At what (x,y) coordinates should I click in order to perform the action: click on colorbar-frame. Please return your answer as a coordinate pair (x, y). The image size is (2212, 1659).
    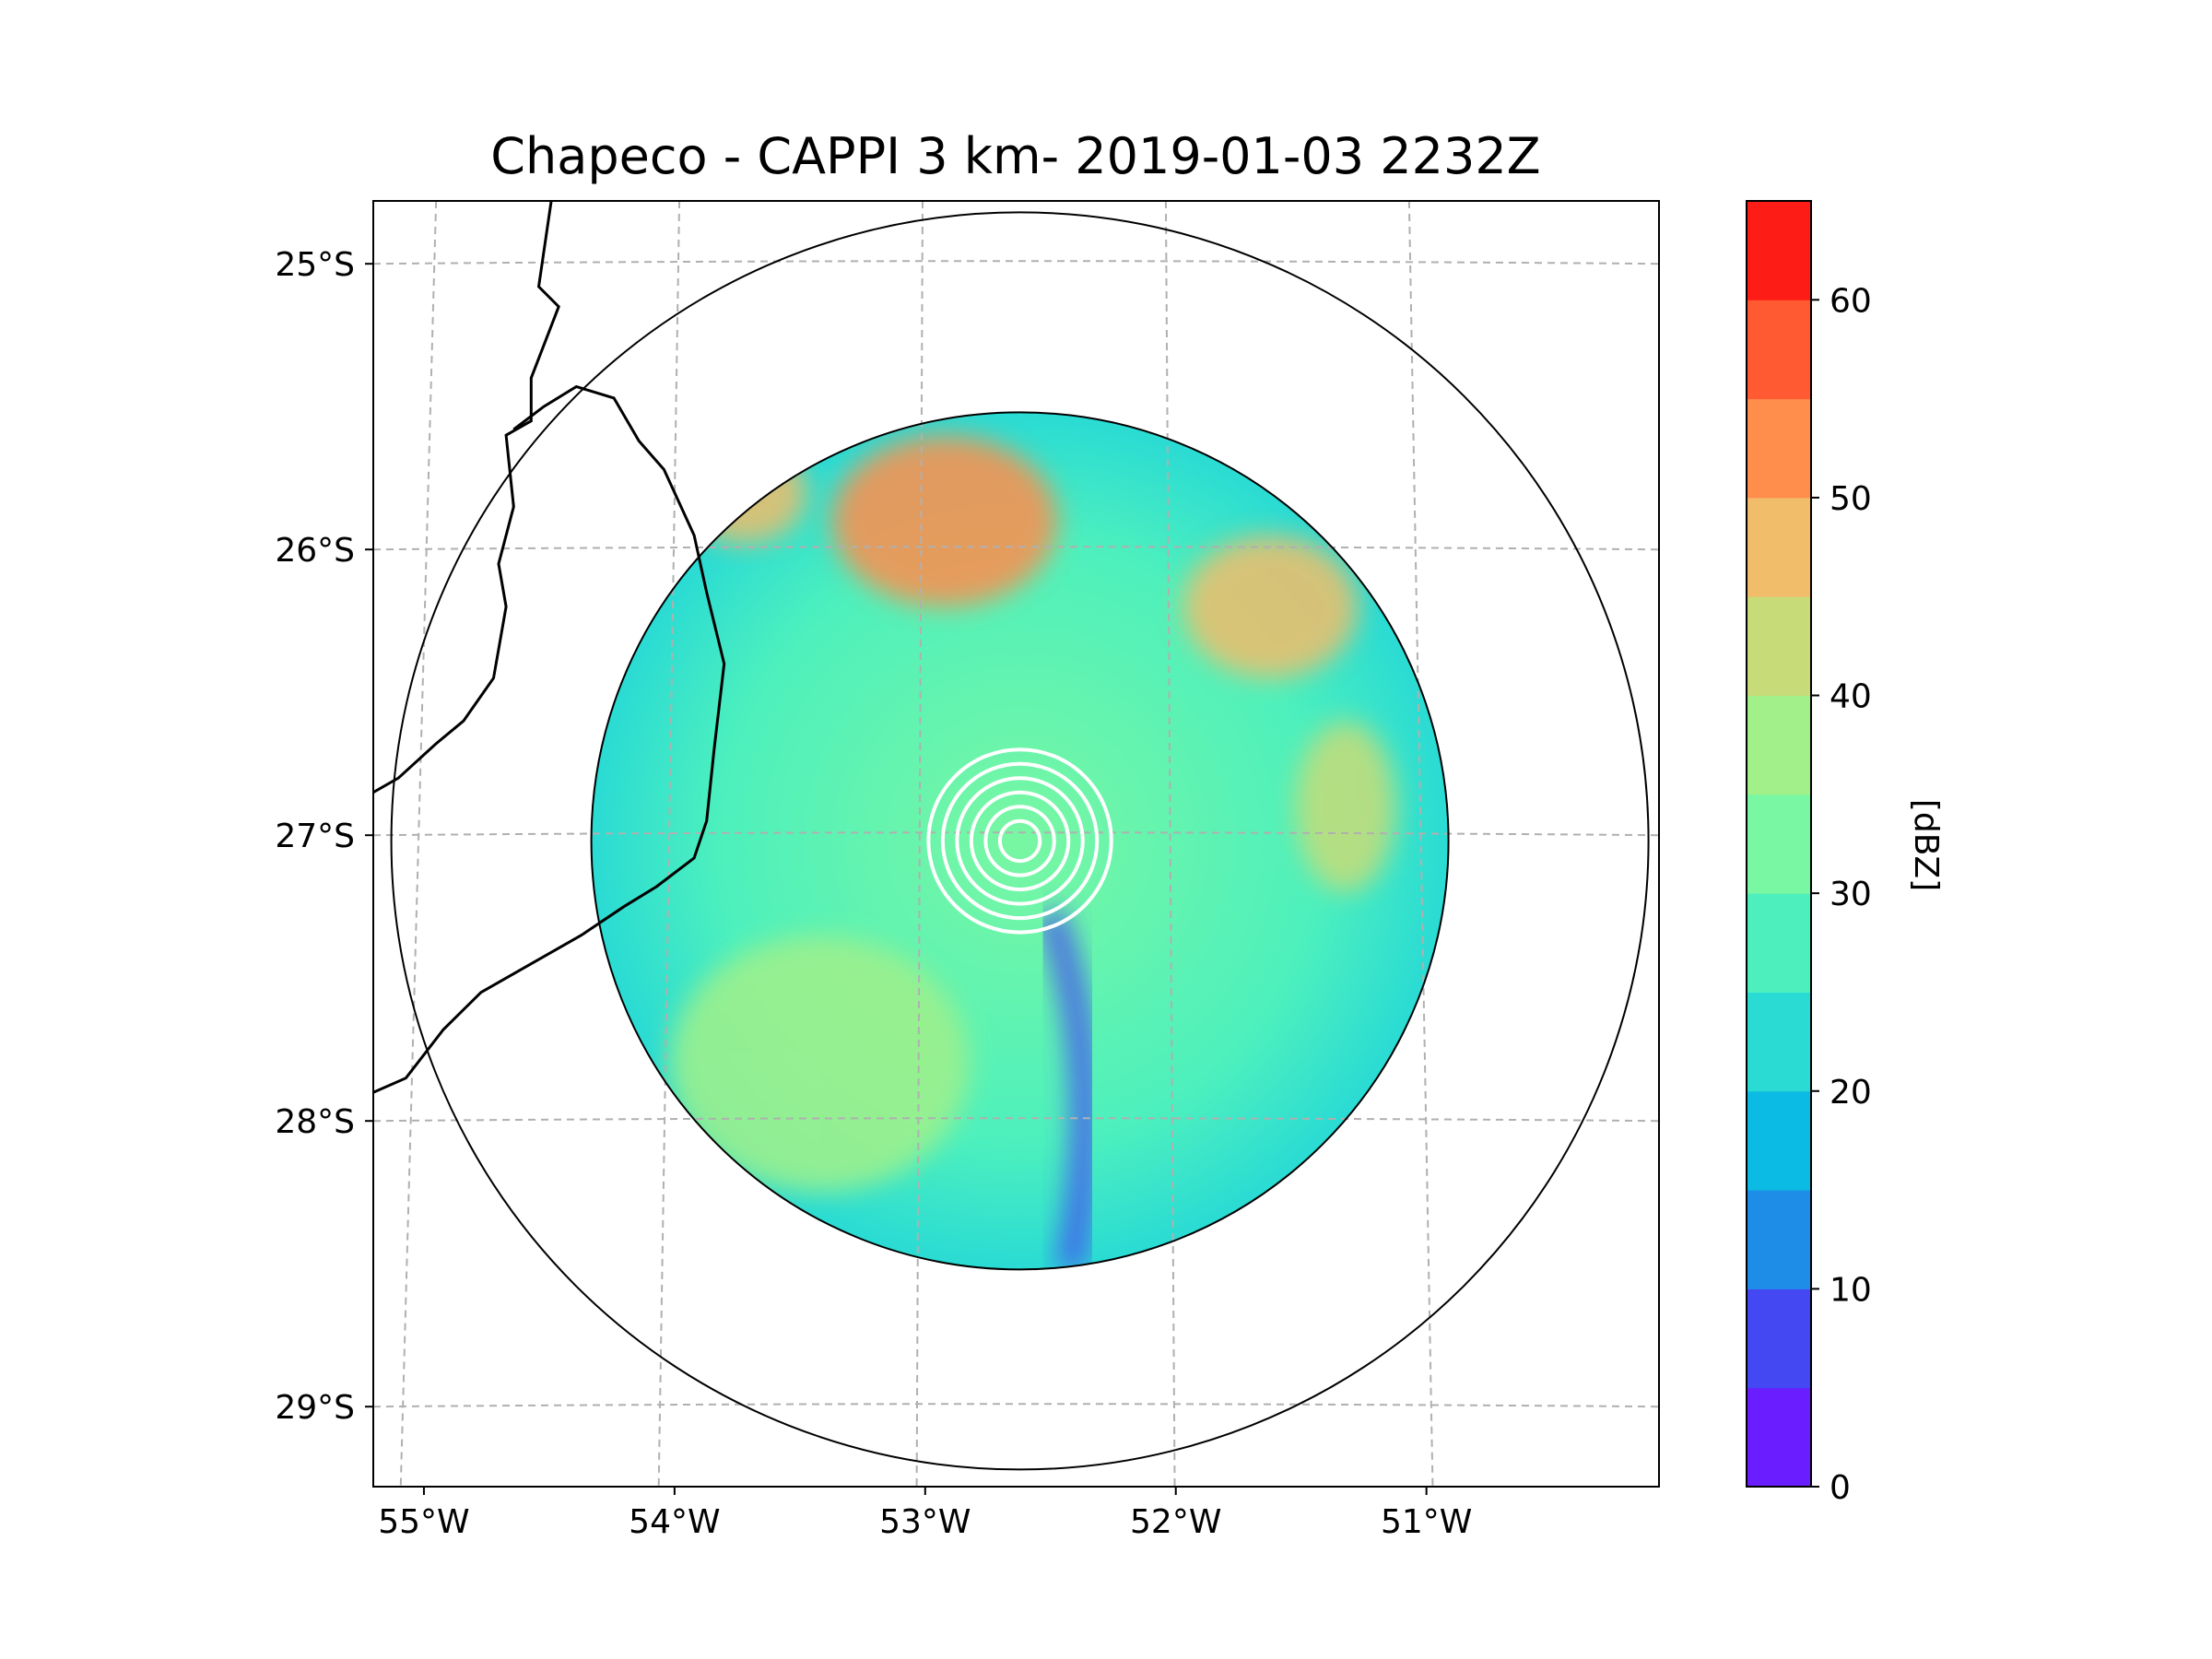
    Looking at the image, I should click on (1779, 844).